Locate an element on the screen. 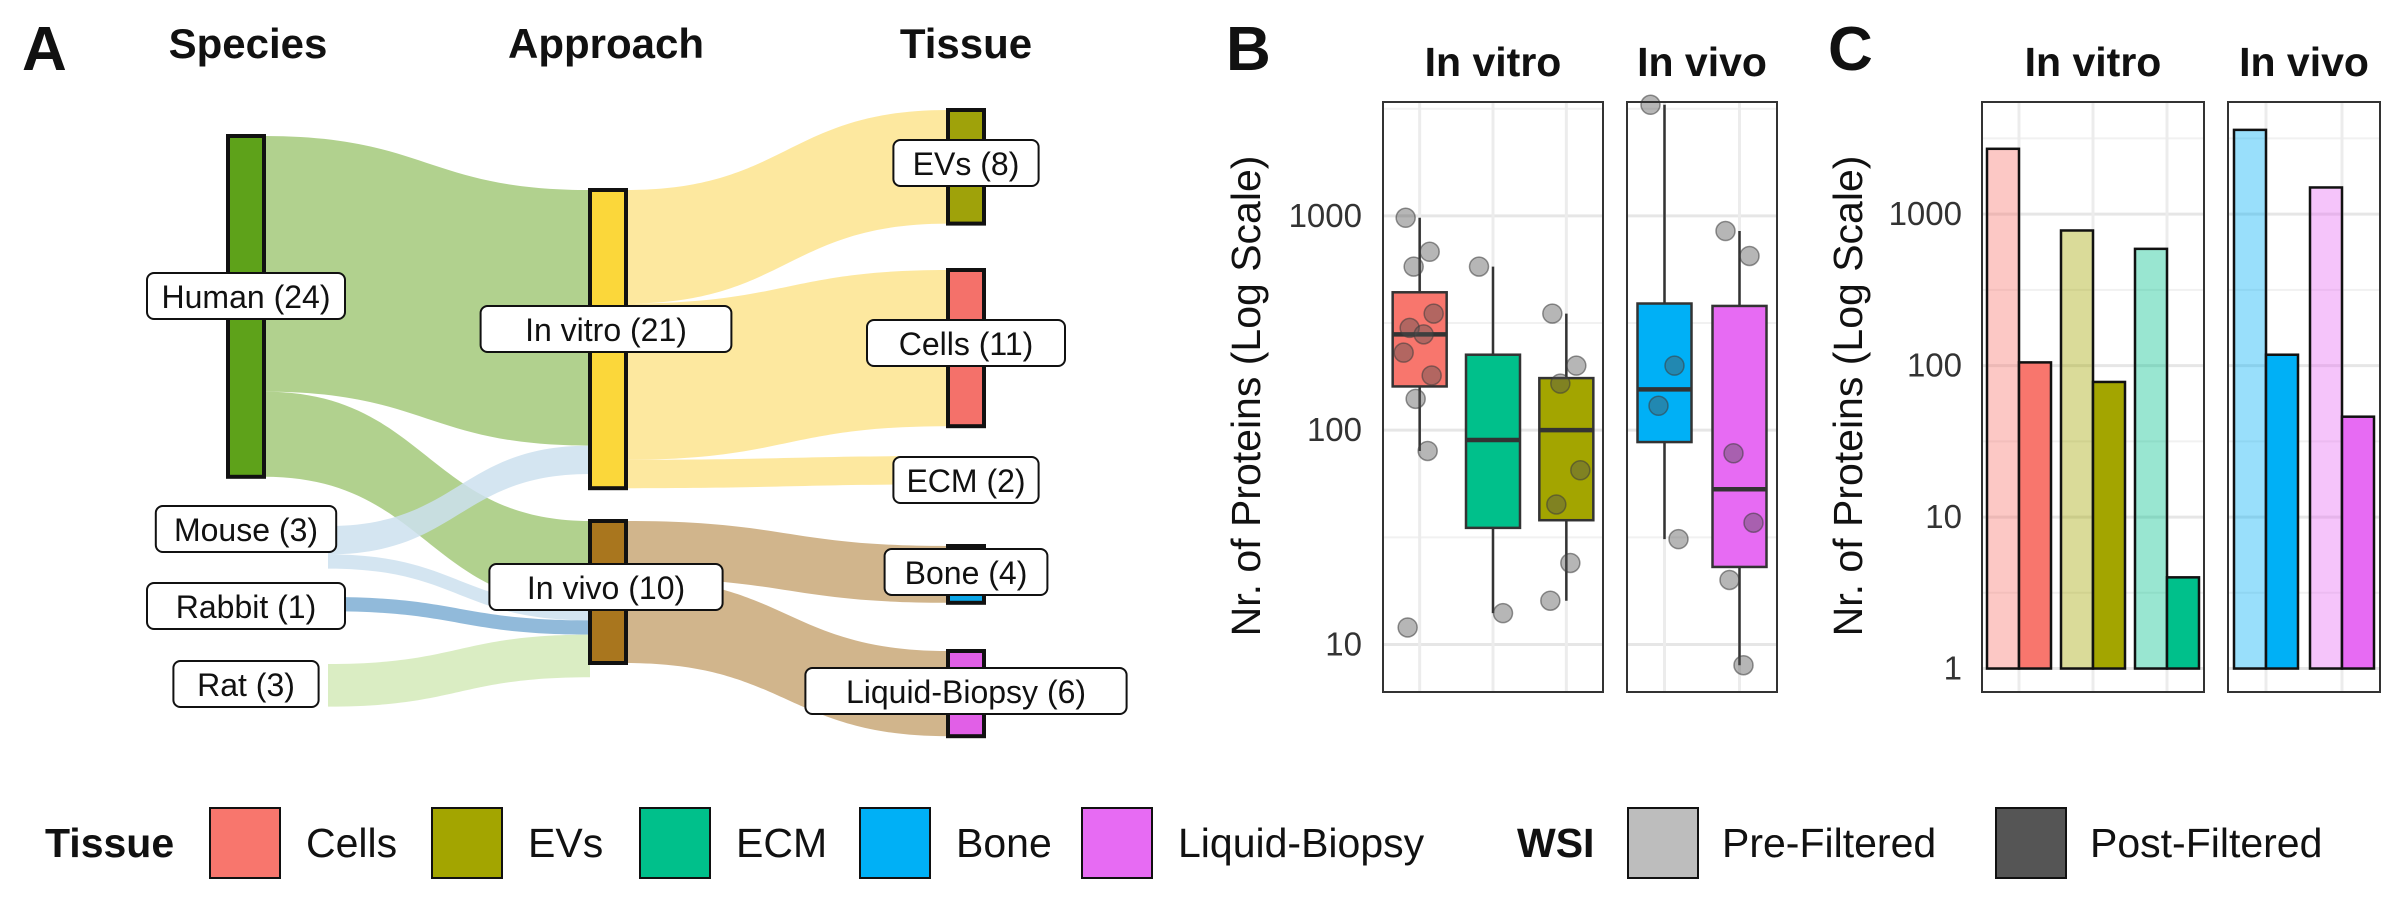 This screenshot has height=900, width=2400. sankey-label-text-evs: EVs (8) is located at coordinates (966, 164).